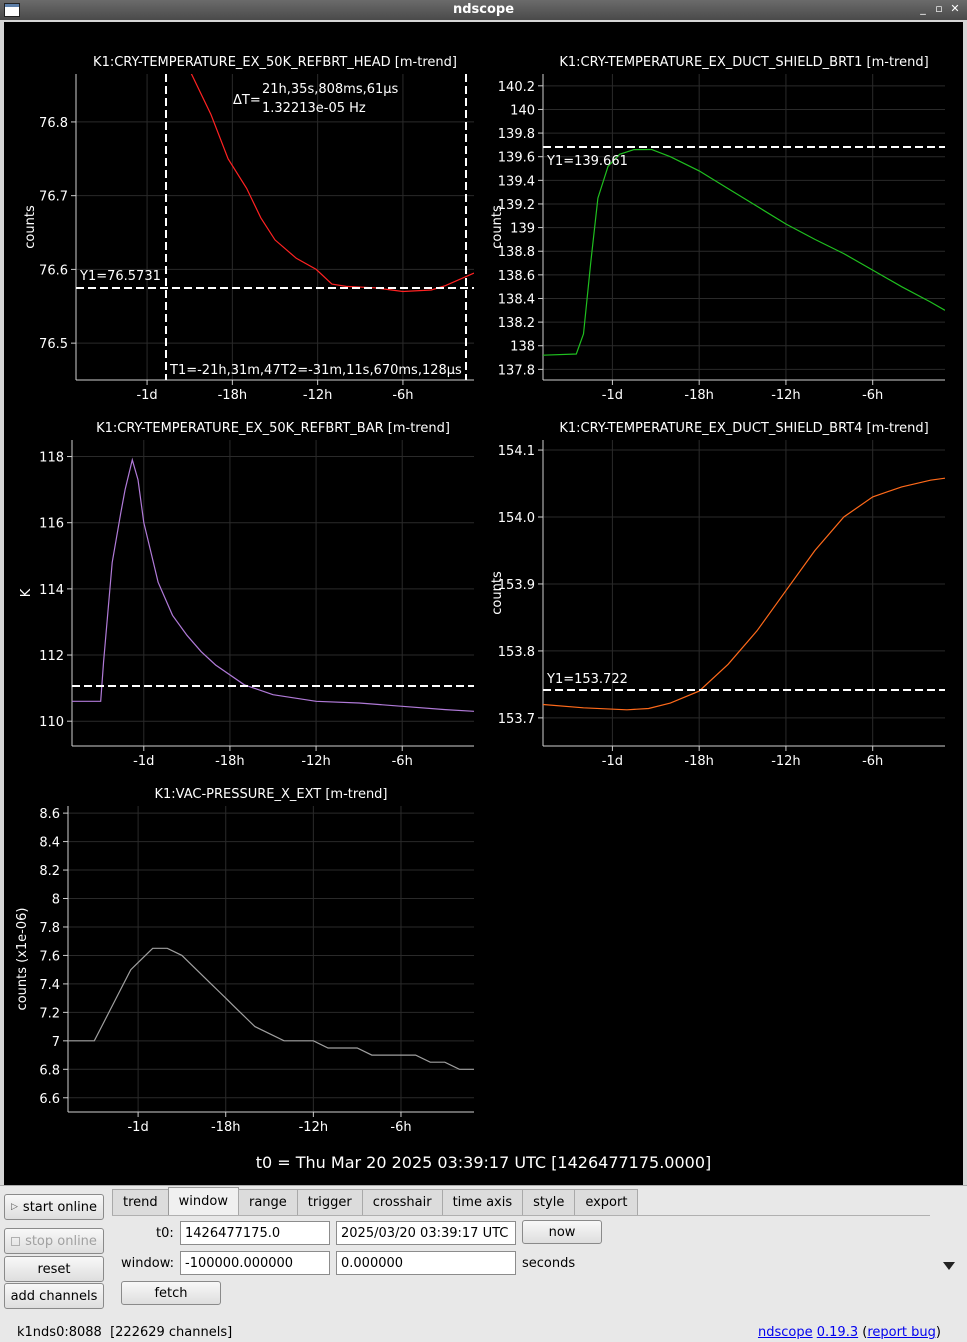 Image resolution: width=967 pixels, height=1342 pixels. Describe the element at coordinates (426, 1263) in the screenshot. I see `window-end-input` at that location.